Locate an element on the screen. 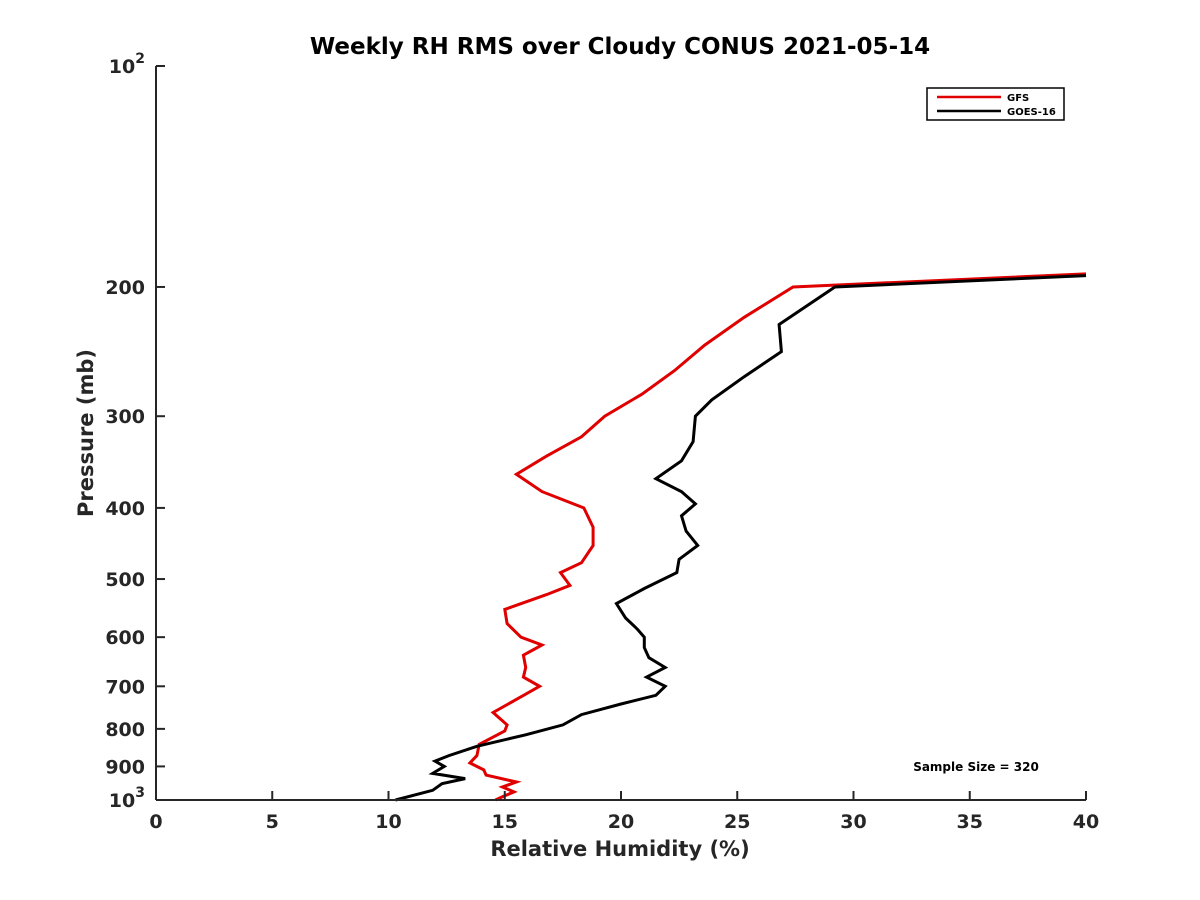 This screenshot has height=900, width=1200. x-tick-label: 10 is located at coordinates (388, 822).